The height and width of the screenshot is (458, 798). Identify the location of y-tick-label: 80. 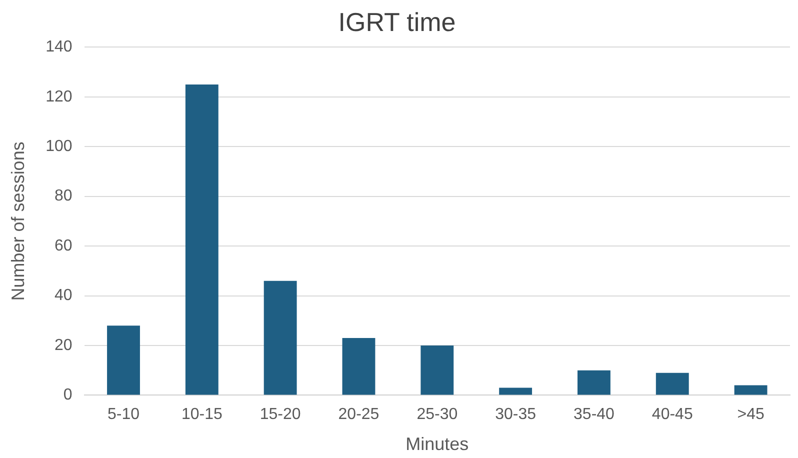
(63, 196).